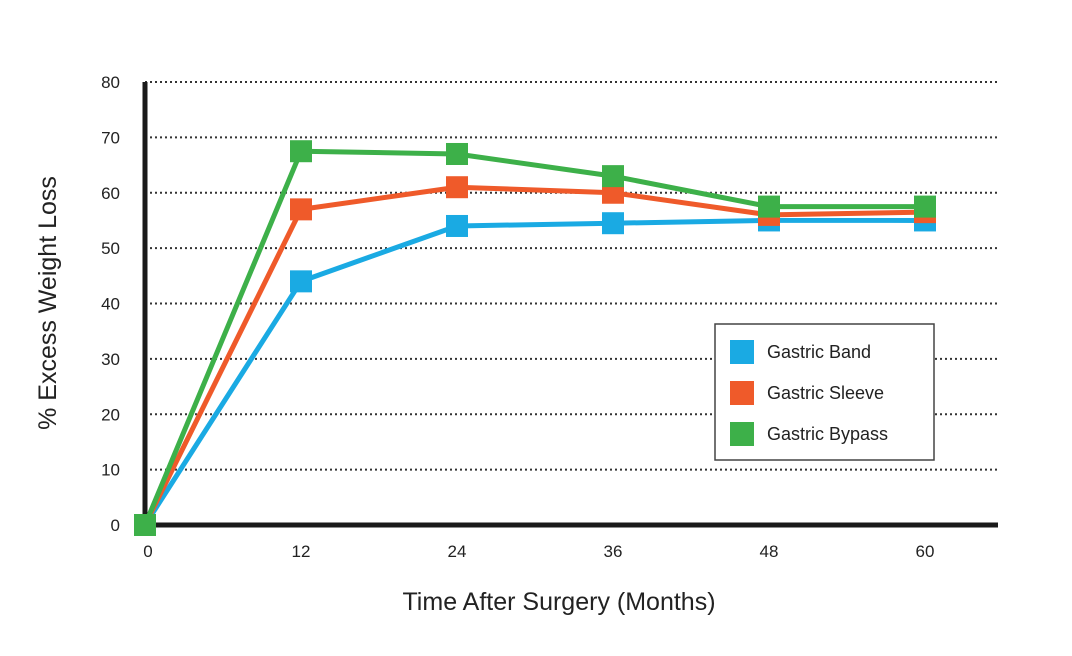 This screenshot has height=656, width=1072. What do you see at coordinates (819, 352) in the screenshot?
I see `legend-label-gastric-band: Gastric Band` at bounding box center [819, 352].